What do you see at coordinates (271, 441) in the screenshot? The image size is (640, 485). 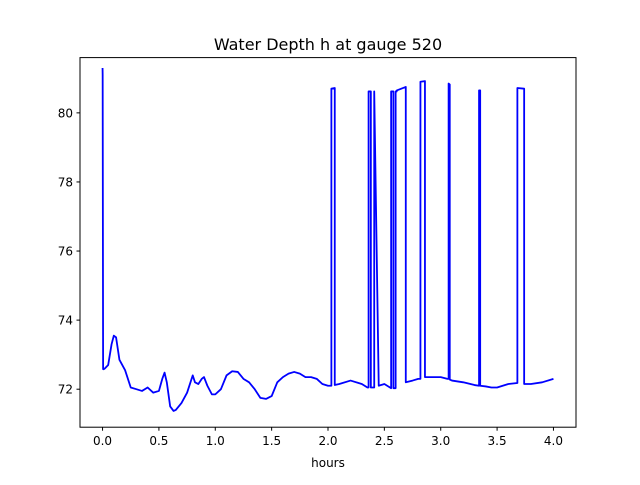 I see `x-tick-label: 1.5` at bounding box center [271, 441].